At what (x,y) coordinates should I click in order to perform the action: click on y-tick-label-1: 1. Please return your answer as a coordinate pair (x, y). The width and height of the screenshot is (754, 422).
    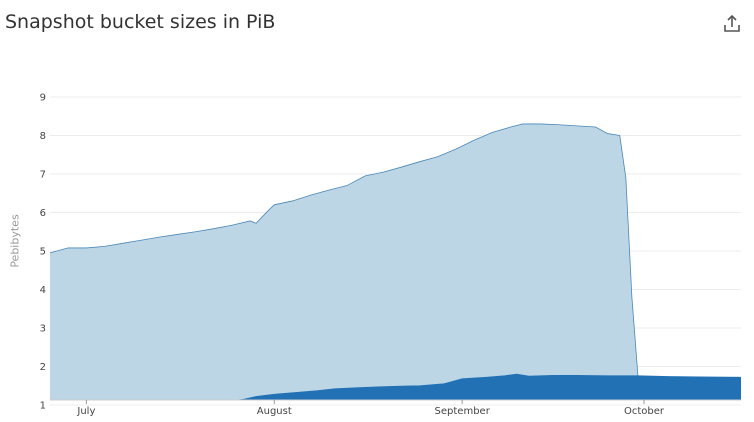
    Looking at the image, I should click on (43, 406).